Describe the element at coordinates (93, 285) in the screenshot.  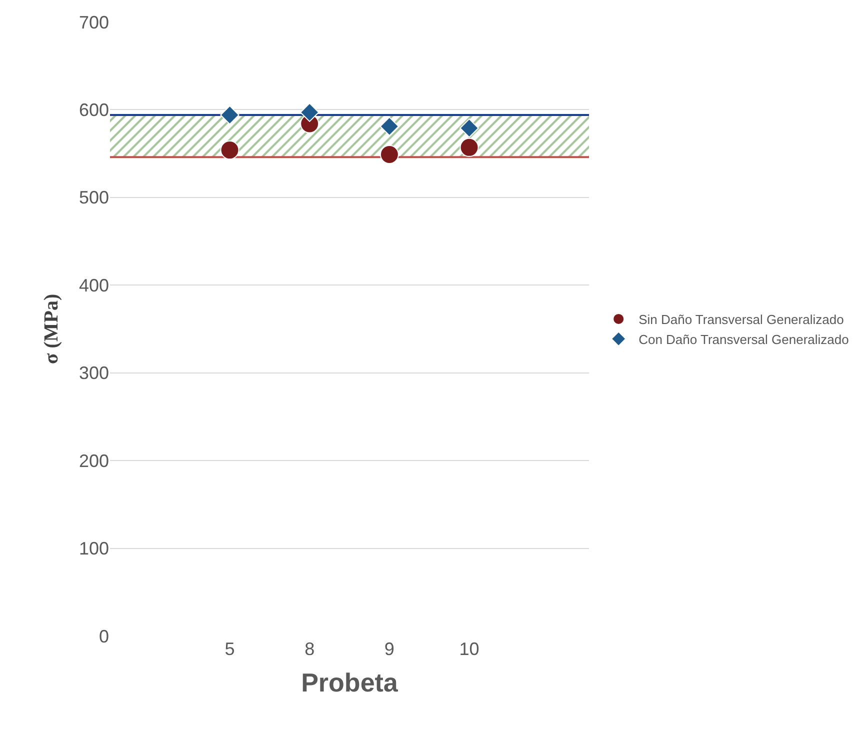
I see `y-tick-label: 400` at that location.